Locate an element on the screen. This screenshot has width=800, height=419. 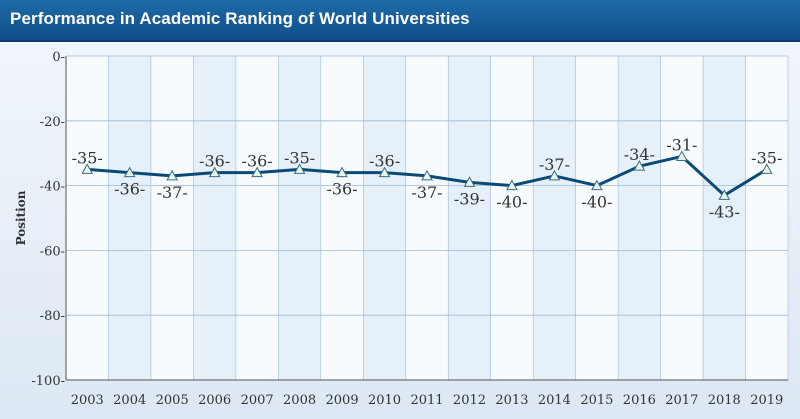
x-tick-label: 2011 is located at coordinates (426, 400).